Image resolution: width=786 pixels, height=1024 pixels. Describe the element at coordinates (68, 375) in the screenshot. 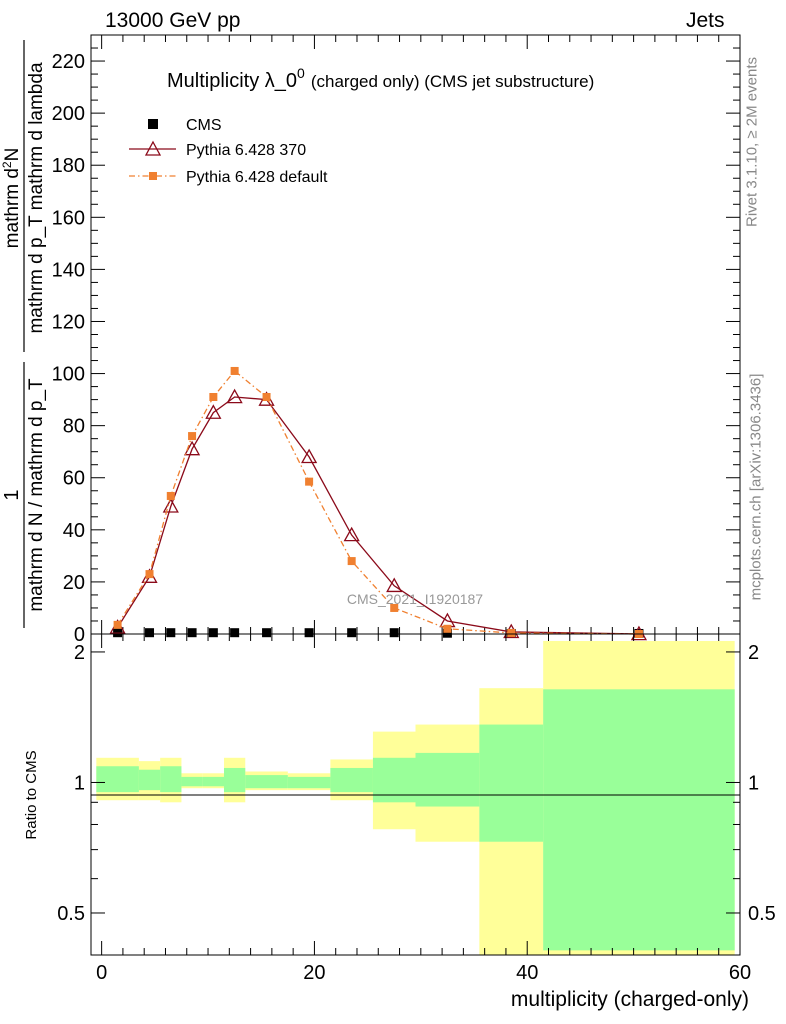

I see `y-tick-label: 100` at that location.